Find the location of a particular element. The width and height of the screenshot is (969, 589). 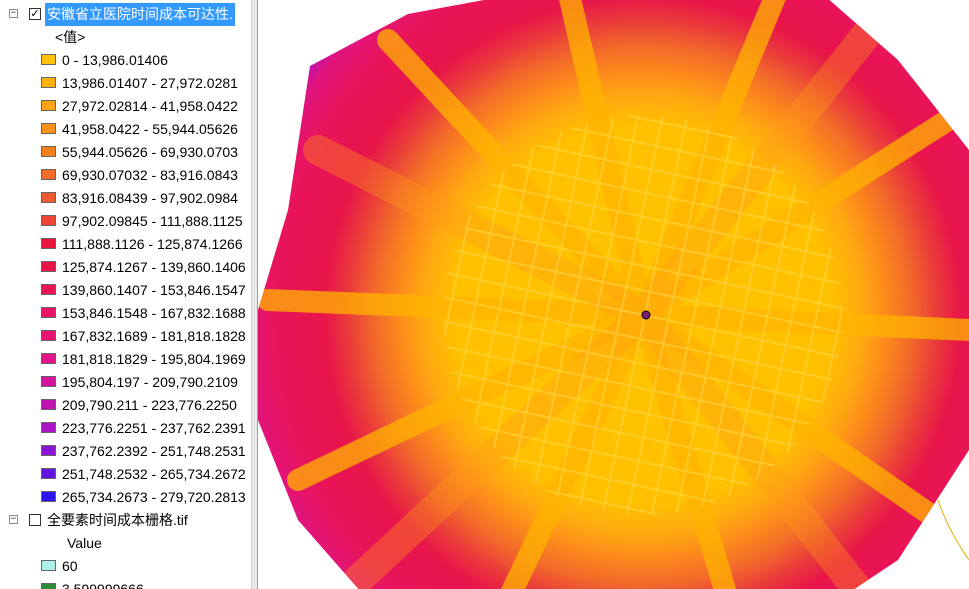

panel-splitter is located at coordinates (254, 294).